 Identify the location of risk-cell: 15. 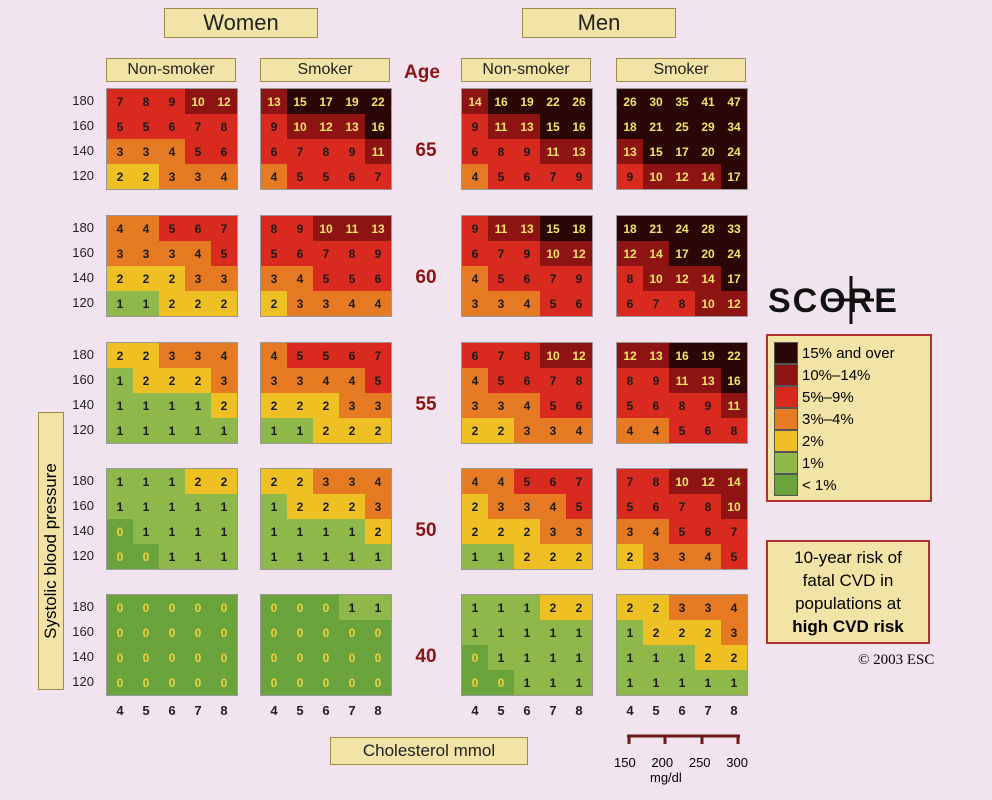
(656, 151).